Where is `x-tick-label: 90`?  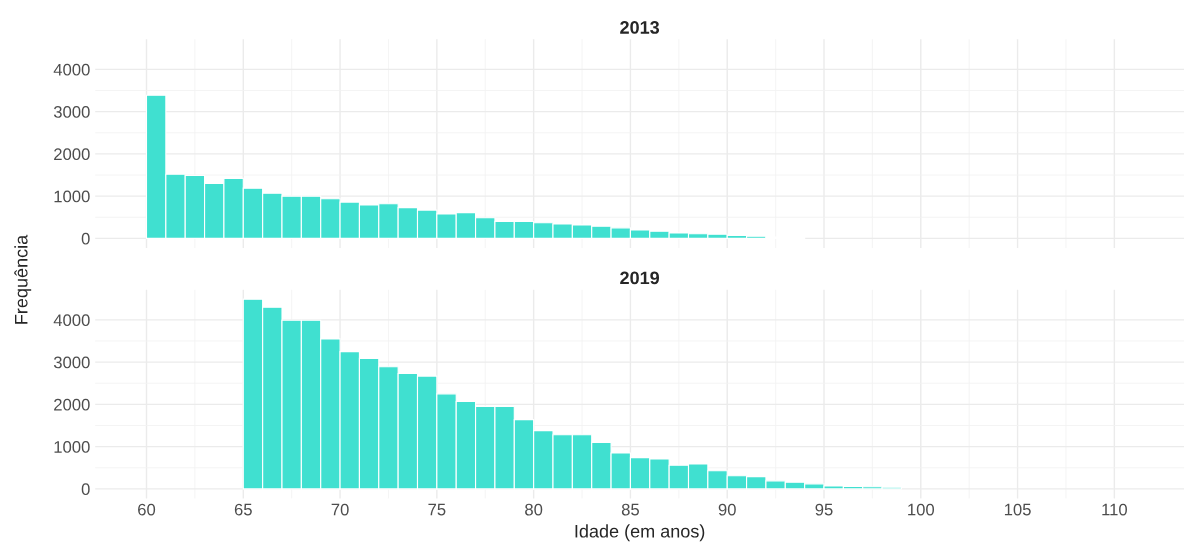
x-tick-label: 90 is located at coordinates (727, 509).